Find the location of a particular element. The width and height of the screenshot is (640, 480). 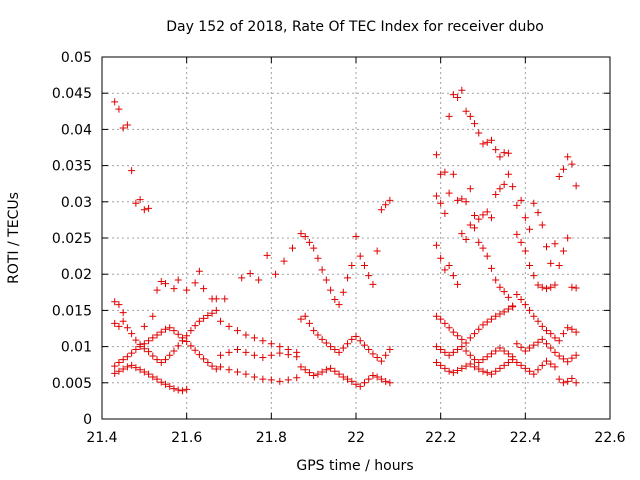

x-tick-label: 21.6 is located at coordinates (186, 438).